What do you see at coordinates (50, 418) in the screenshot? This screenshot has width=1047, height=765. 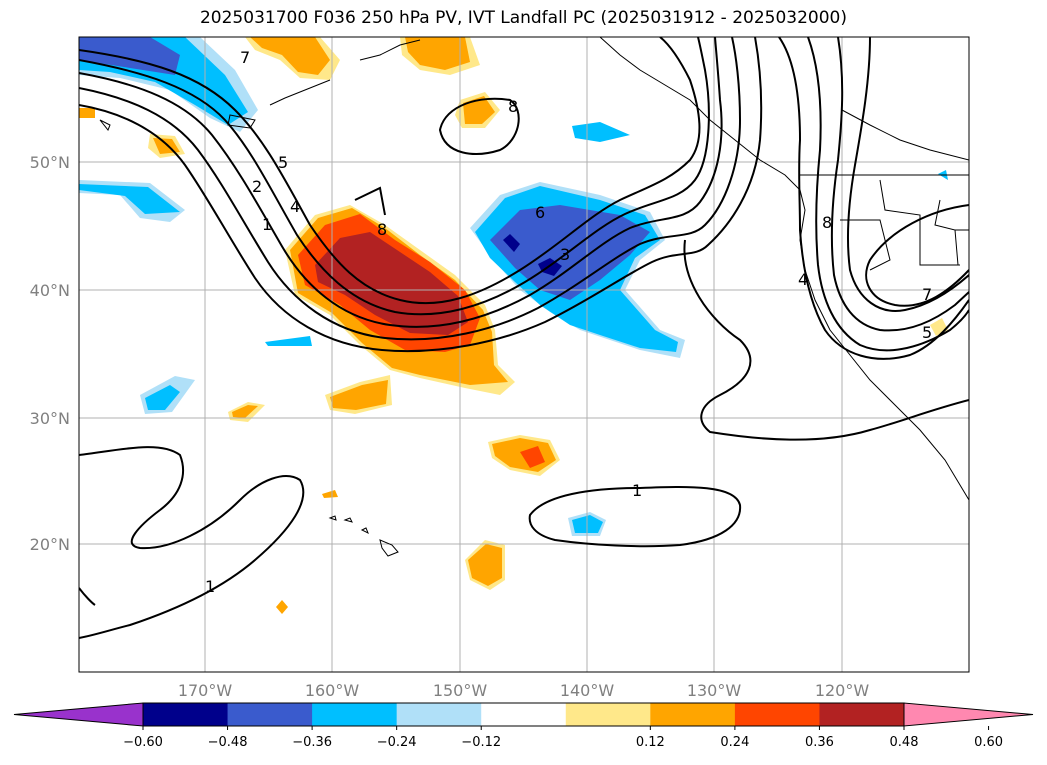 I see `lat-tick-label: 30°N` at bounding box center [50, 418].